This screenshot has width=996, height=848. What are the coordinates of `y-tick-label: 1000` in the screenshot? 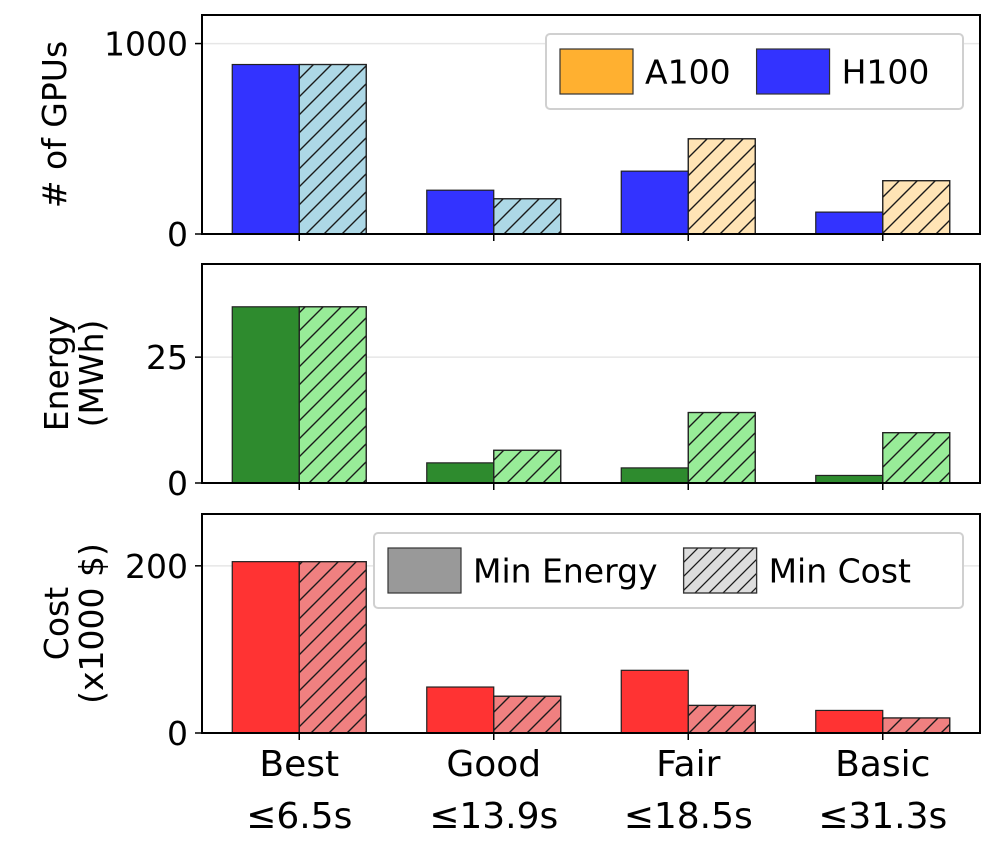 It's located at (146, 44).